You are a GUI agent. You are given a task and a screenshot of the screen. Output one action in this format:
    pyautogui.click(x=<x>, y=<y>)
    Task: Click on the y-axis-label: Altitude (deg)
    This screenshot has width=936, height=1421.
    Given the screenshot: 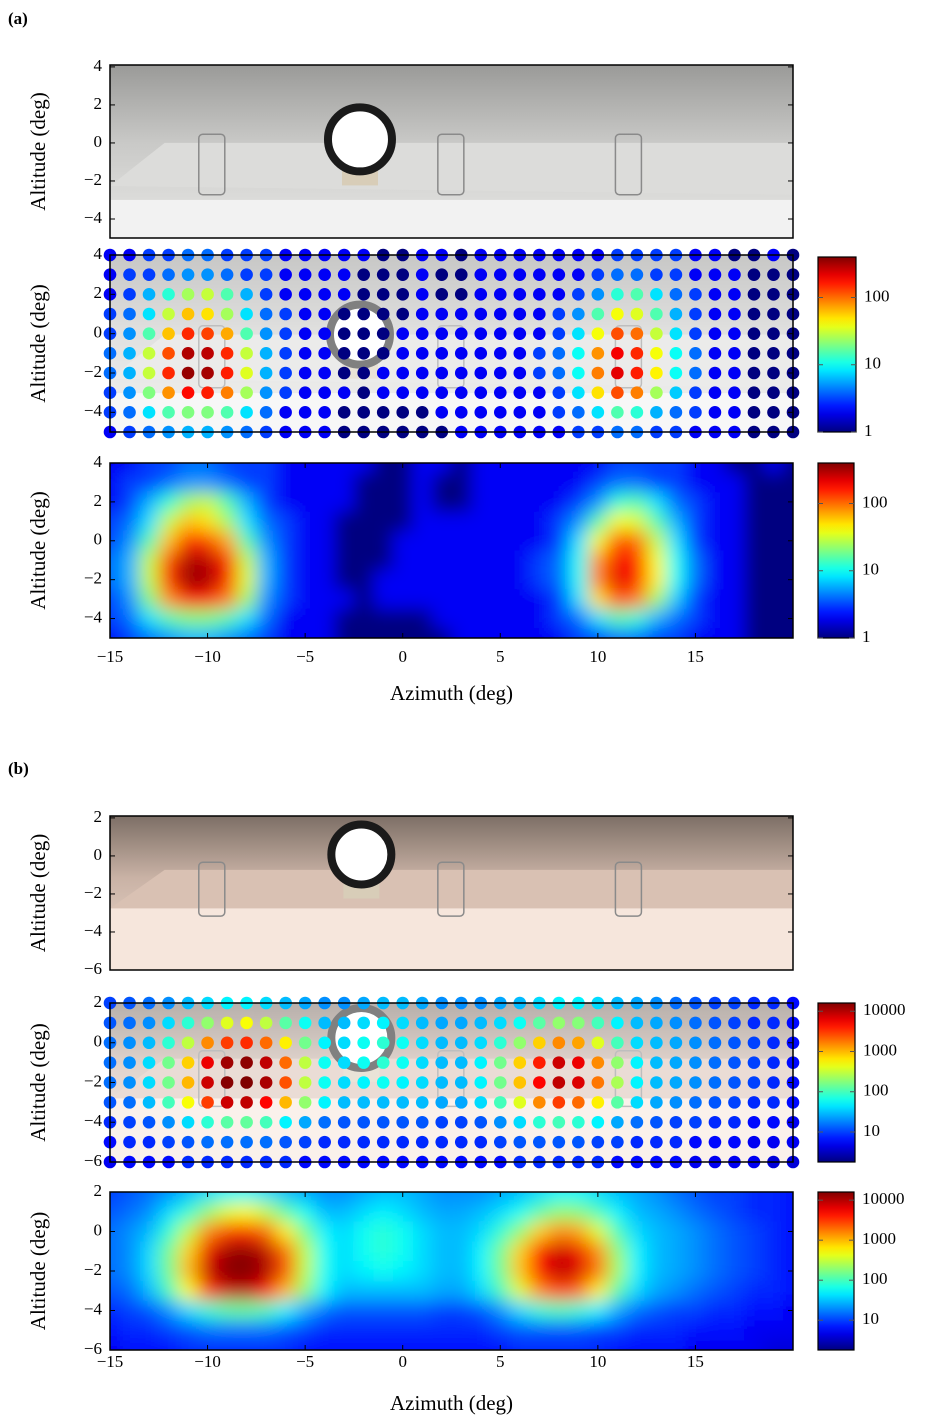 What is the action you would take?
    pyautogui.click(x=38, y=1082)
    